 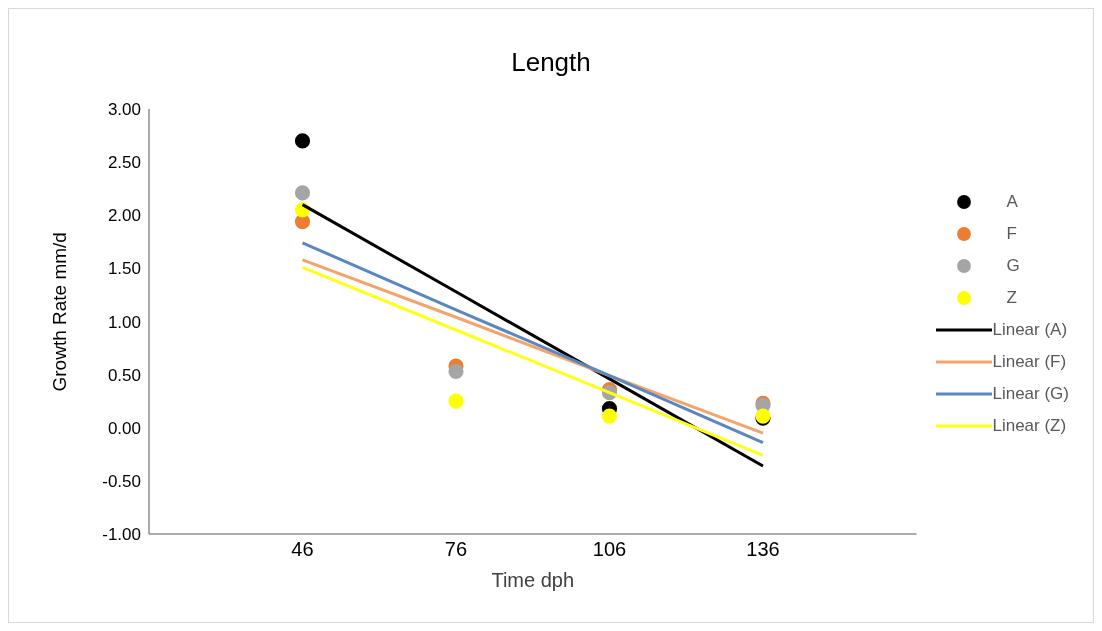 I want to click on y-tick-label: -1.00, so click(x=121, y=535).